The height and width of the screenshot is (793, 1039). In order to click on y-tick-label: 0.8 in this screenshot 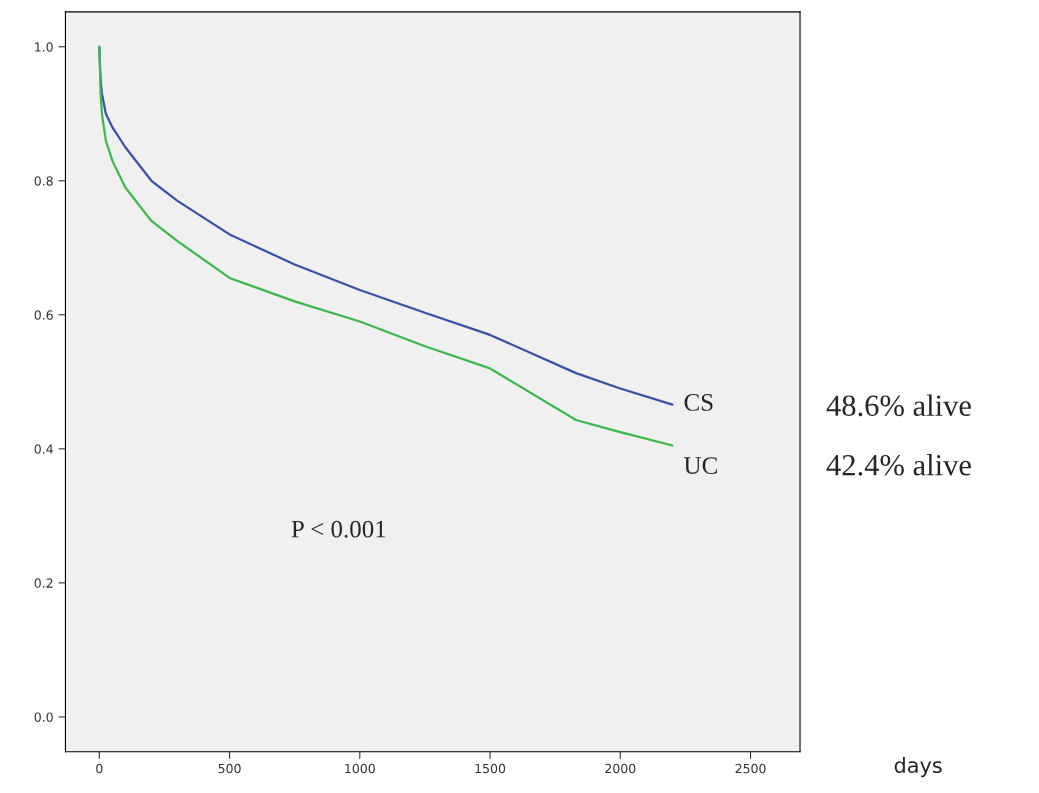, I will do `click(43, 181)`.